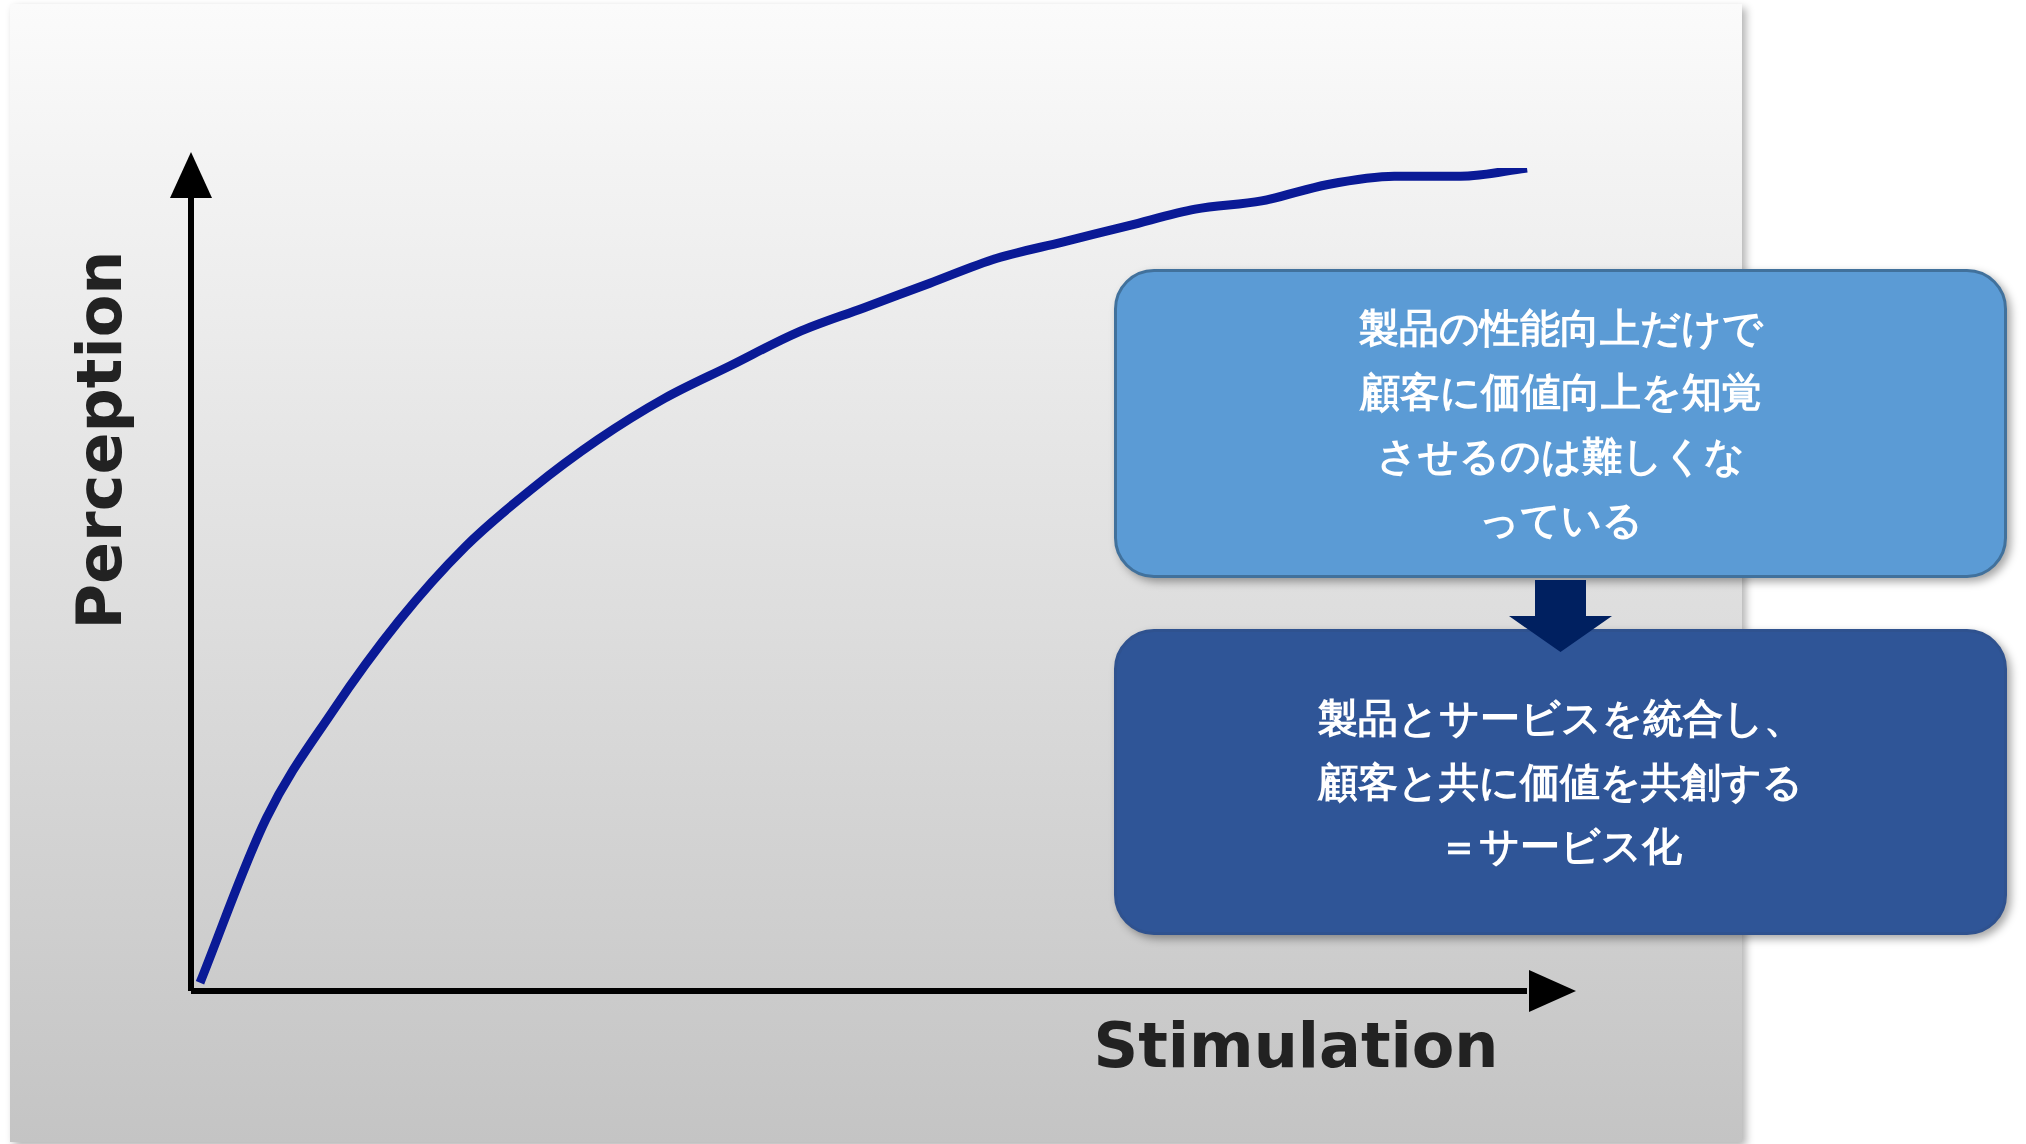  I want to click on y-axis-title: Perception, so click(99, 440).